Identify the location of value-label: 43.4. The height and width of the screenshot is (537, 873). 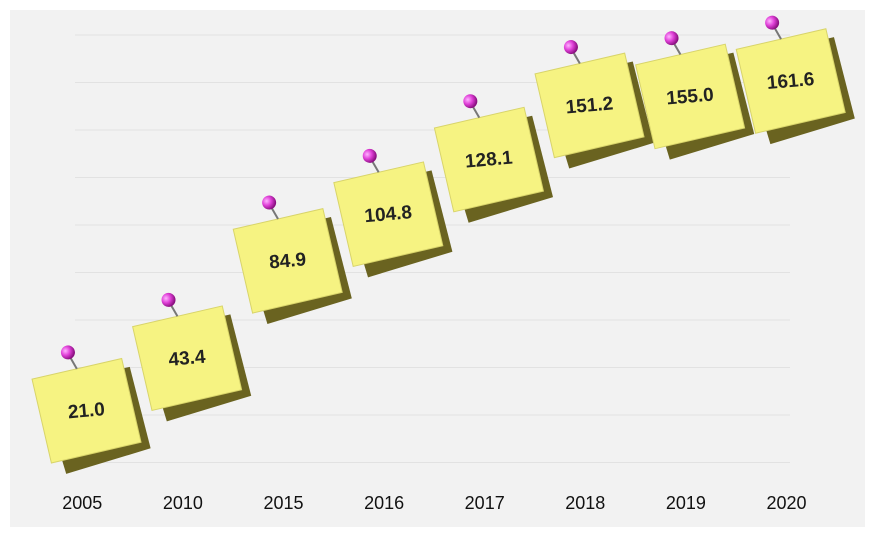
(187, 359).